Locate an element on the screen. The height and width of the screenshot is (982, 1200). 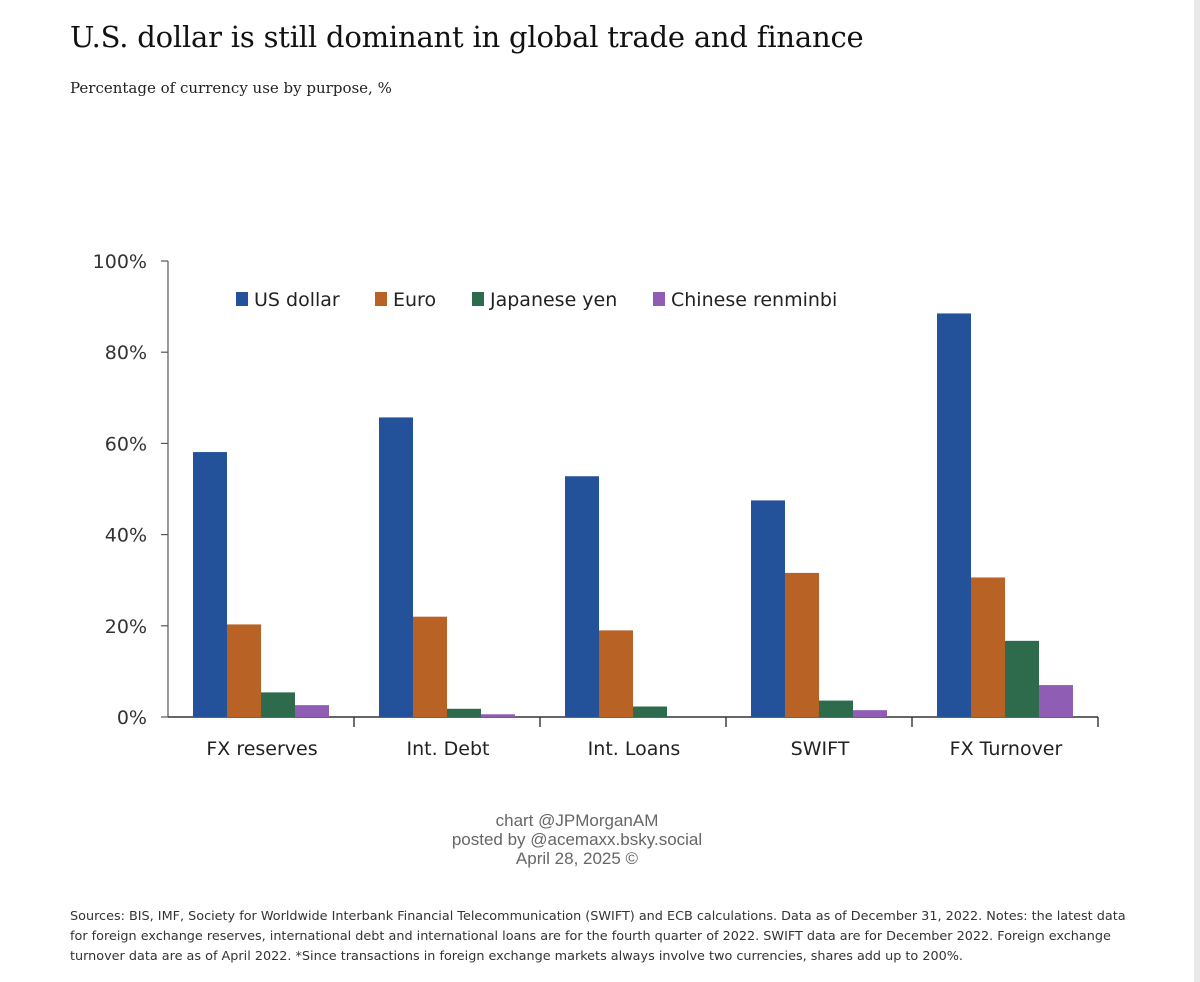
y-tick-label: 60% is located at coordinates (126, 444).